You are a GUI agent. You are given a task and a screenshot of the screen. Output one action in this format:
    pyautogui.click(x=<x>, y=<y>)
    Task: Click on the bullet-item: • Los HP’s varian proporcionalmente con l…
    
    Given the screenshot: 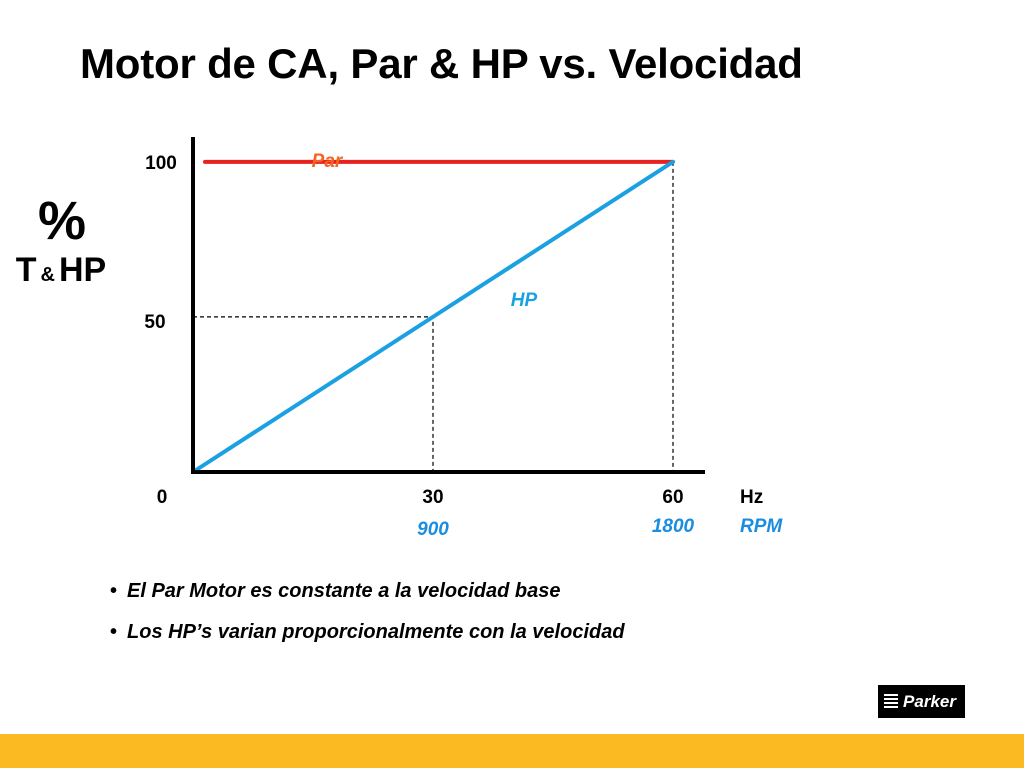 What is the action you would take?
    pyautogui.click(x=367, y=632)
    